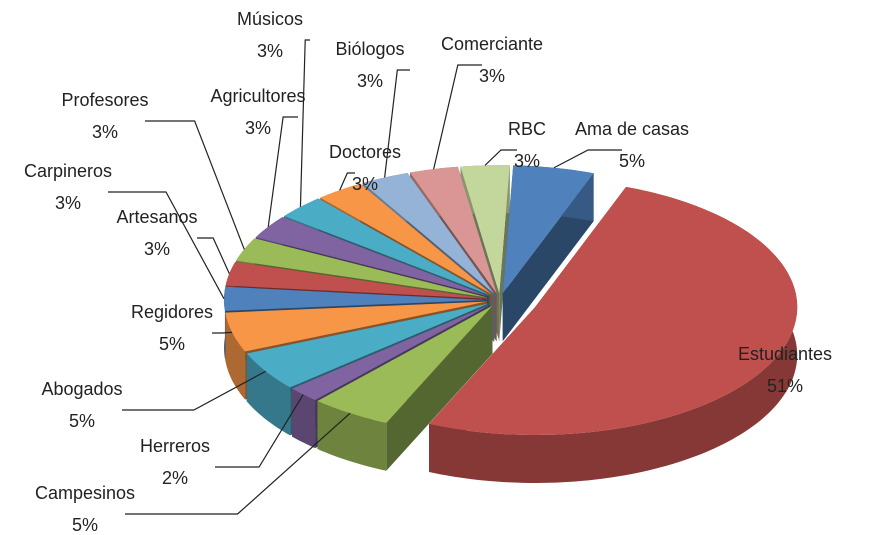  Describe the element at coordinates (104, 100) in the screenshot. I see `category-label: Profesores` at that location.